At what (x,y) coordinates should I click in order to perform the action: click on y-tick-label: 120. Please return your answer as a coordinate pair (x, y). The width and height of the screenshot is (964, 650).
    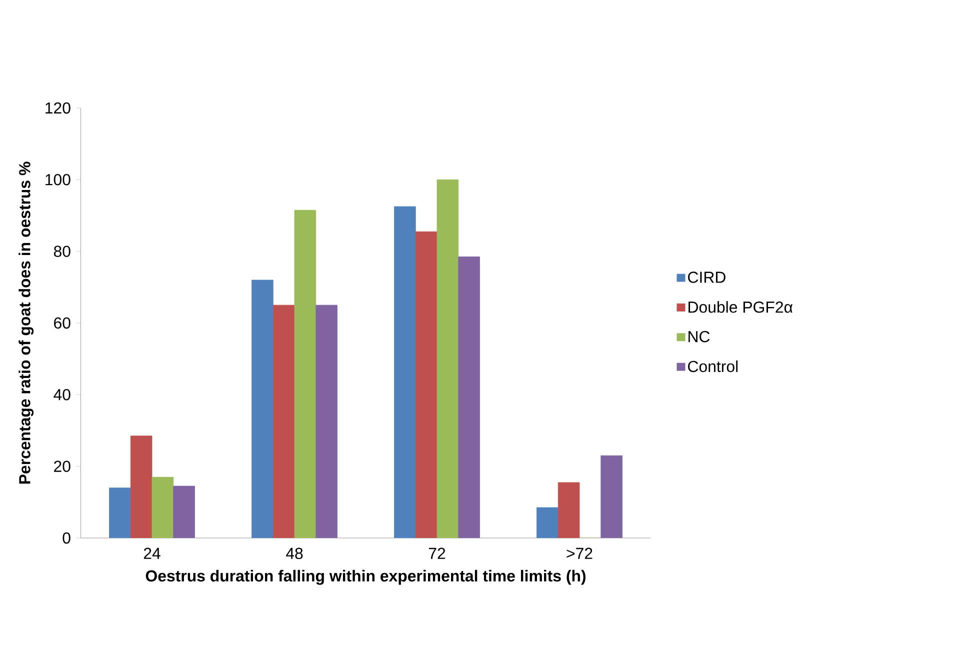
    Looking at the image, I should click on (58, 108).